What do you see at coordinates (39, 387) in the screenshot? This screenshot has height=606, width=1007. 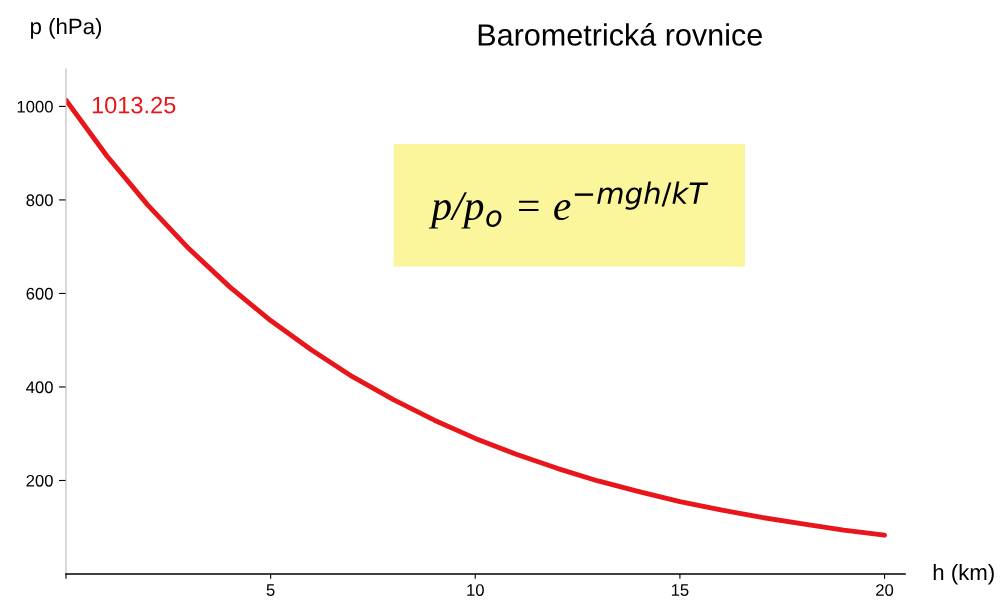 I see `y-tick-label: 400` at bounding box center [39, 387].